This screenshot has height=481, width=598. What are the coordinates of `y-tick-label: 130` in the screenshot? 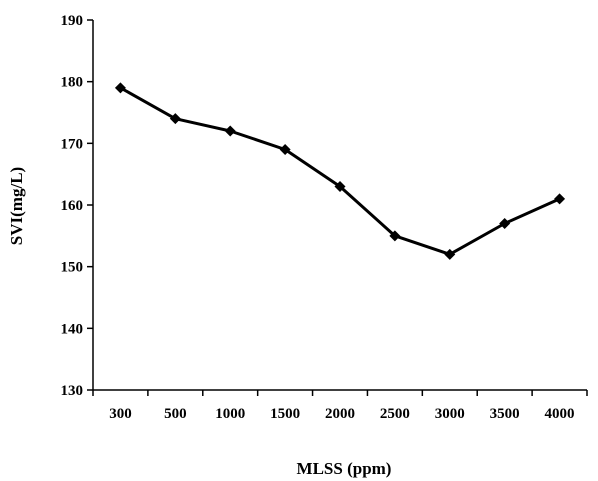 It's located at (72, 391).